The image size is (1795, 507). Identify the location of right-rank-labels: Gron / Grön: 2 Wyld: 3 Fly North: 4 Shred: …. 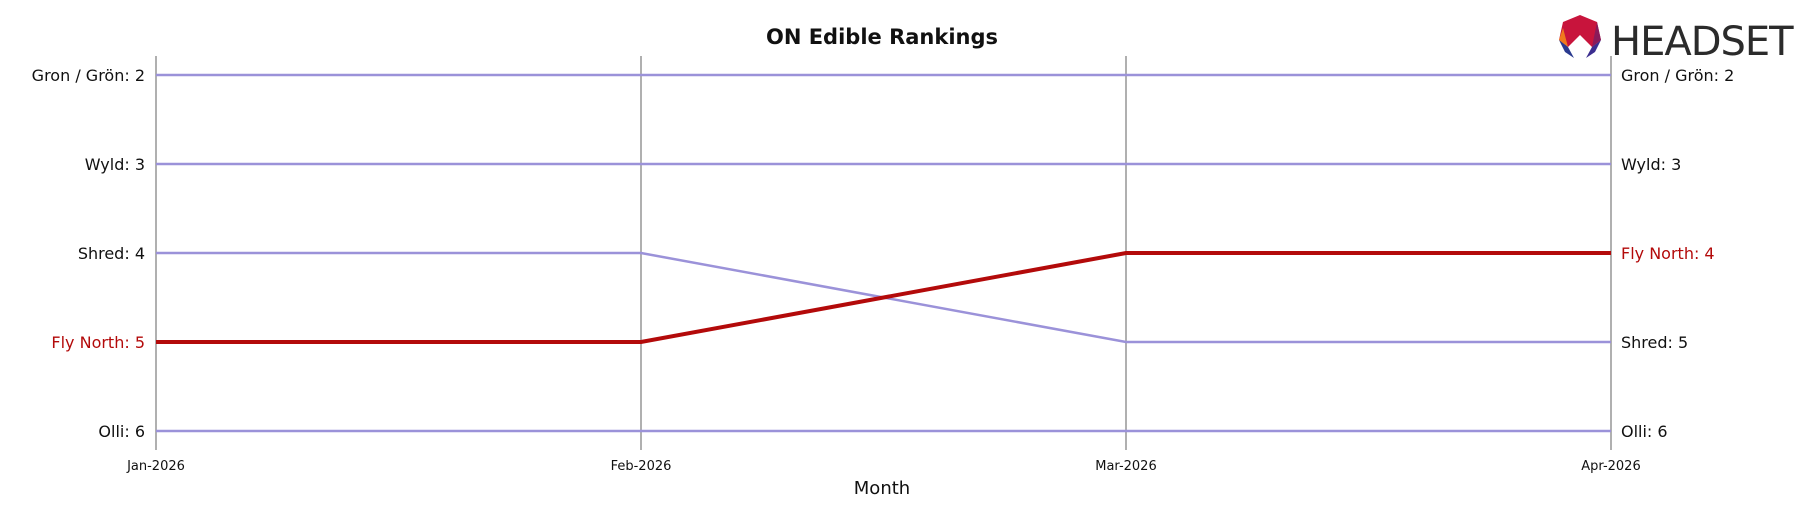
(1677, 253).